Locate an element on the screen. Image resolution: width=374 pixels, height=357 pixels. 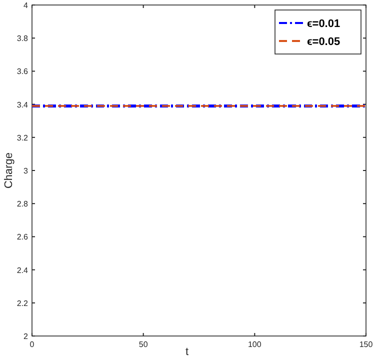
x-axis-title: t is located at coordinates (187, 351).